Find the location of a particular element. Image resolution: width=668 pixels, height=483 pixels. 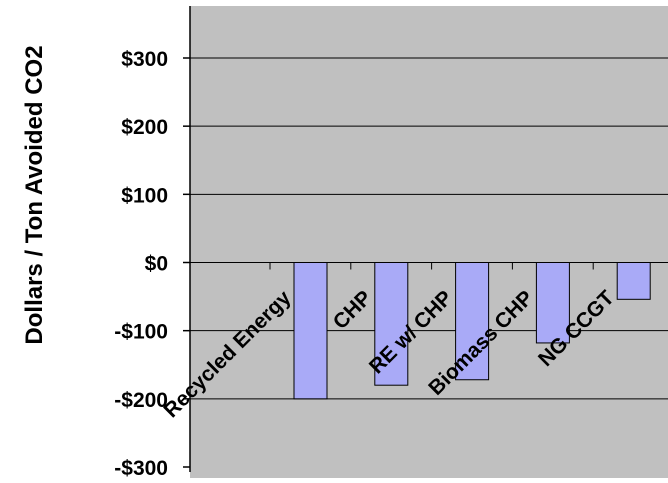

y-tick-label: $200 is located at coordinates (144, 127).